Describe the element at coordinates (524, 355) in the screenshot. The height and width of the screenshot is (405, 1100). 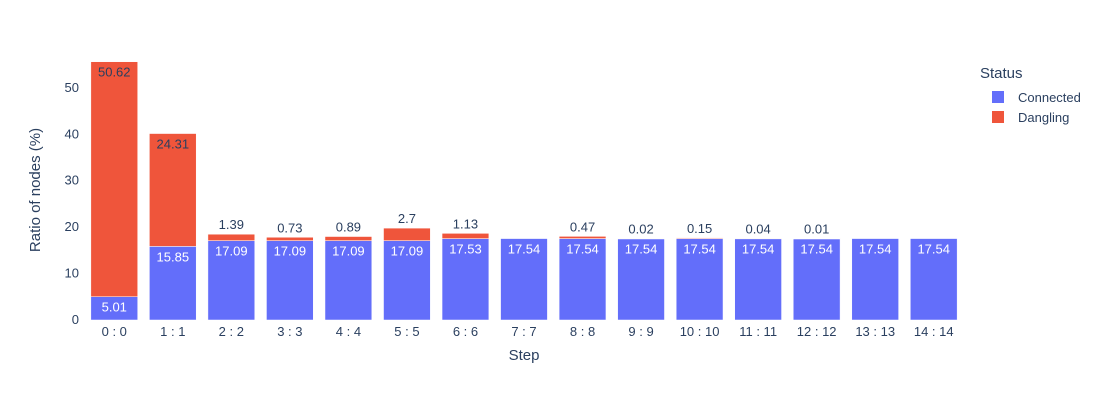
I see `x-axis-title: Step` at that location.